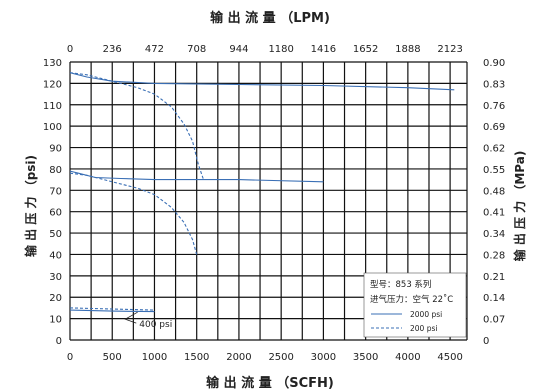 The width and height of the screenshot is (541, 392). What do you see at coordinates (494, 277) in the screenshot?
I see `right-tick-label: 0.21` at bounding box center [494, 277].